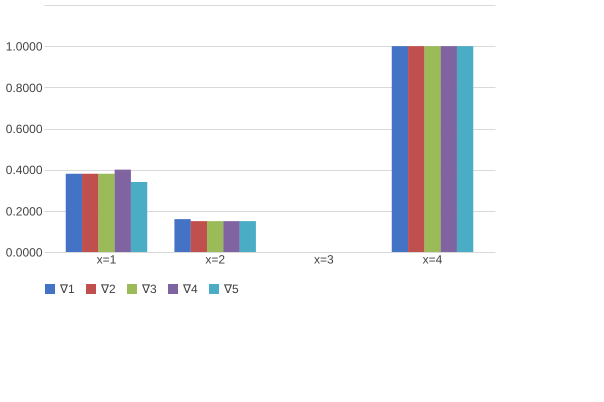 The height and width of the screenshot is (402, 604). What do you see at coordinates (324, 259) in the screenshot?
I see `x-tick-label: x=3` at bounding box center [324, 259].